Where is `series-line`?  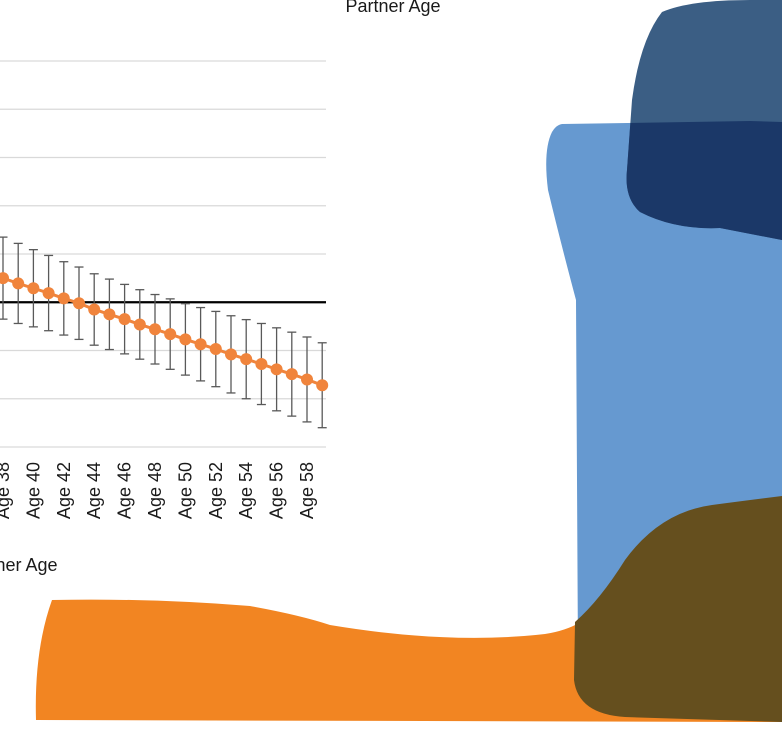 series-line is located at coordinates (162, 331).